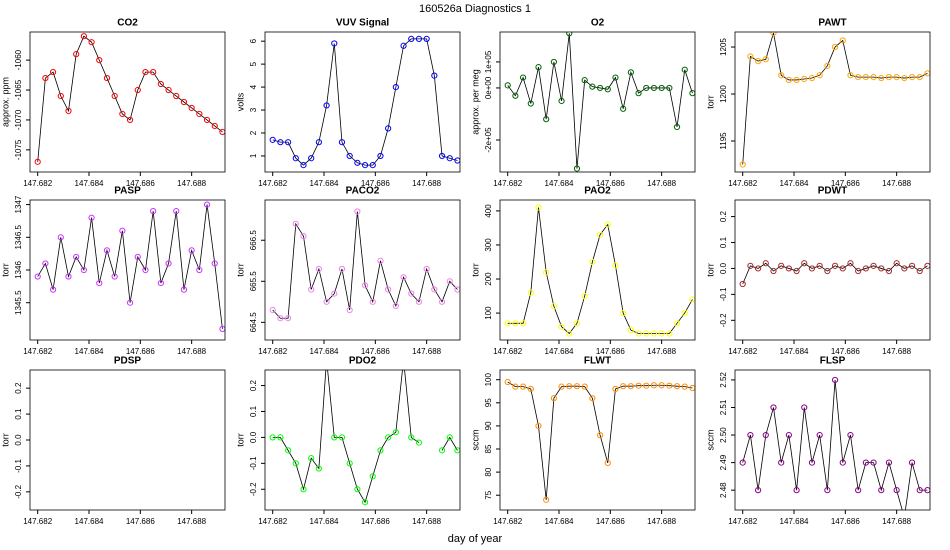 The height and width of the screenshot is (550, 950). I want to click on y-tick-label: 1195, so click(723, 141).